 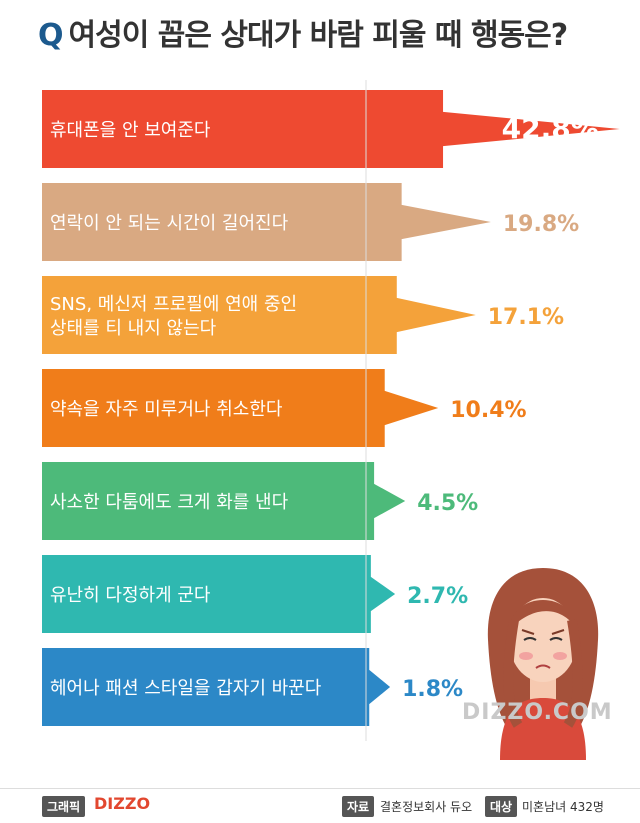 What do you see at coordinates (50, 35) in the screenshot?
I see `question-mark-label: Q` at bounding box center [50, 35].